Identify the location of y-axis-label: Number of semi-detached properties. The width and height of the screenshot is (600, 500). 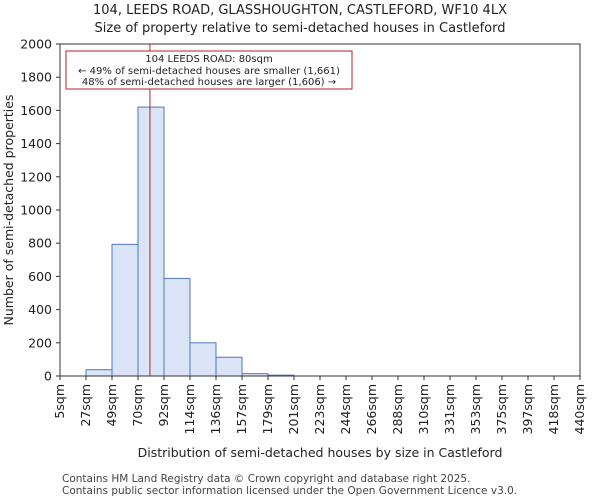
(8, 210).